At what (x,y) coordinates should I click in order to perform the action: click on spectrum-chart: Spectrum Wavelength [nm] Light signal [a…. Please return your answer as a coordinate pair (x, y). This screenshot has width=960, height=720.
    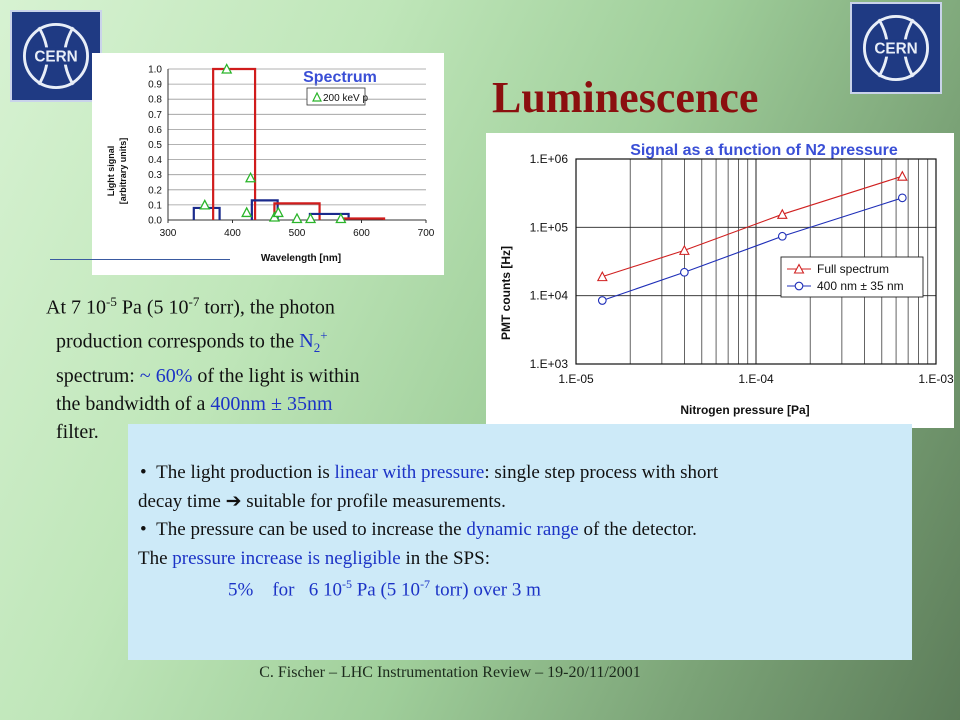
    Looking at the image, I should click on (268, 164).